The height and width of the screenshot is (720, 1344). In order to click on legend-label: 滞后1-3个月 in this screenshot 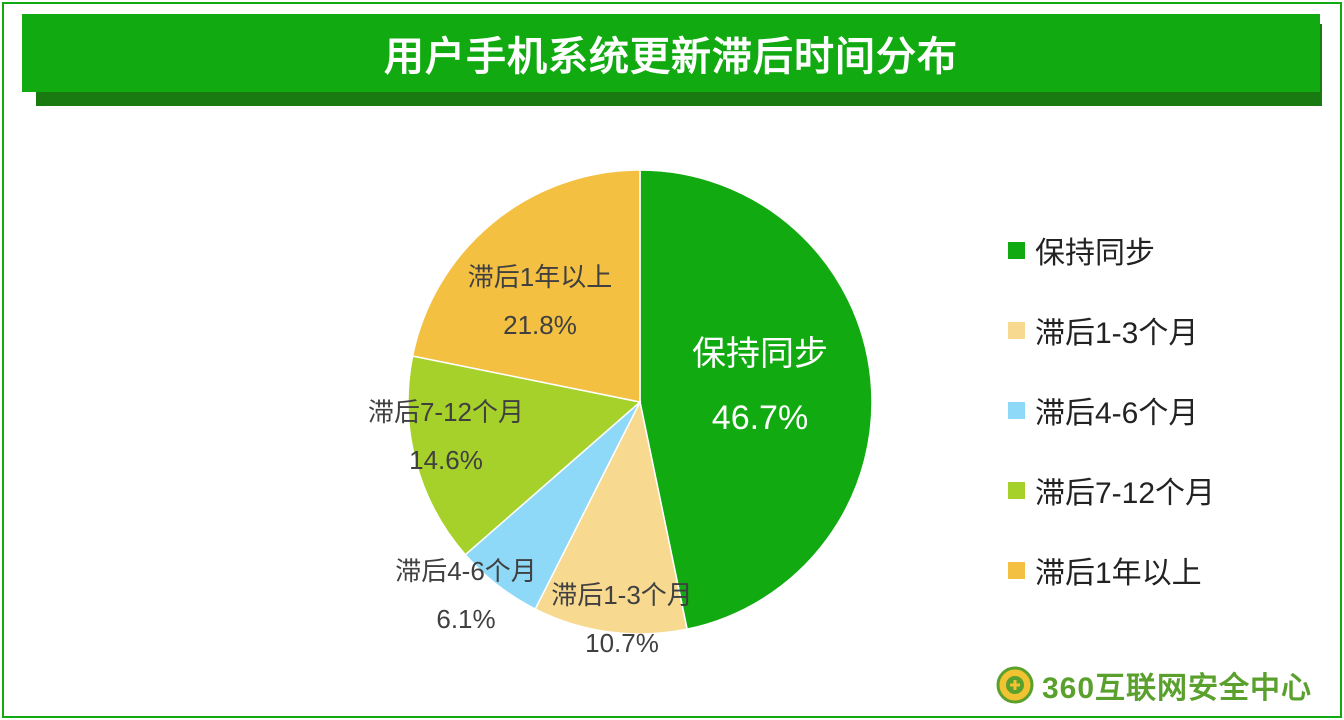, I will do `click(1117, 333)`.